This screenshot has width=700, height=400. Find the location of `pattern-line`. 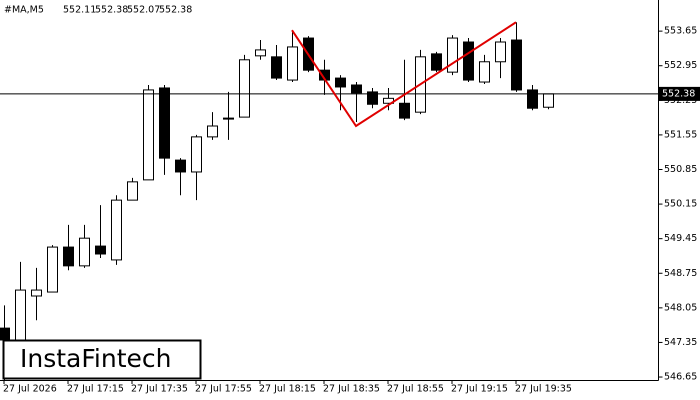

pattern-line is located at coordinates (404, 74).